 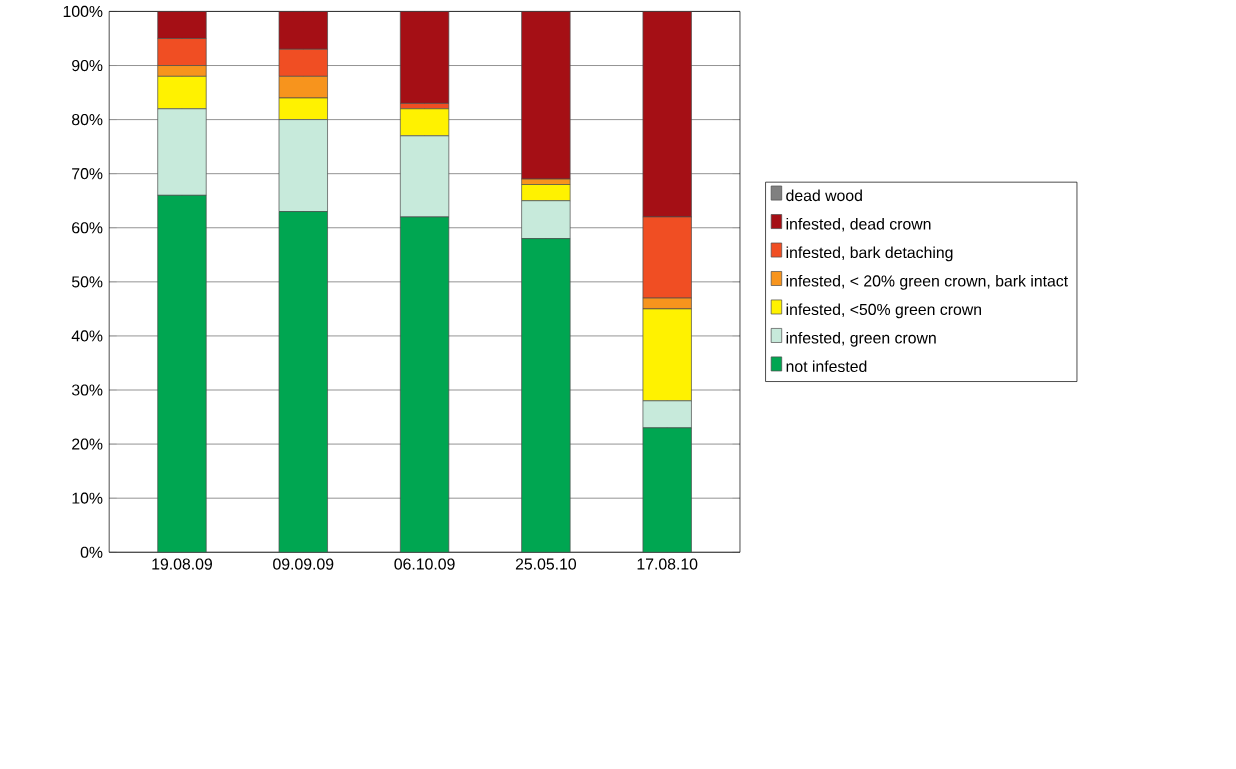 What do you see at coordinates (861, 339) in the screenshot?
I see `legend-label: infested, green crown` at bounding box center [861, 339].